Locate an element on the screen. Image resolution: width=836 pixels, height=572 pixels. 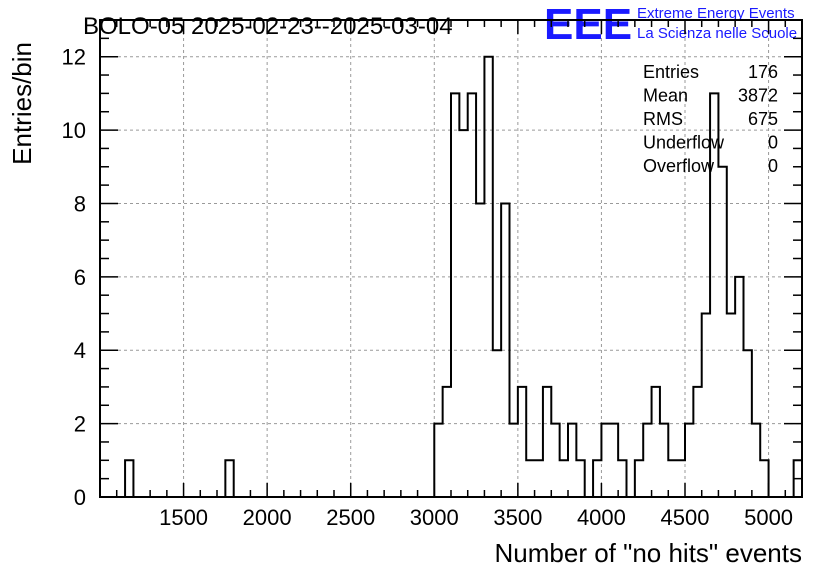
y-axis-label: Entries/bin is located at coordinates (22, 103).